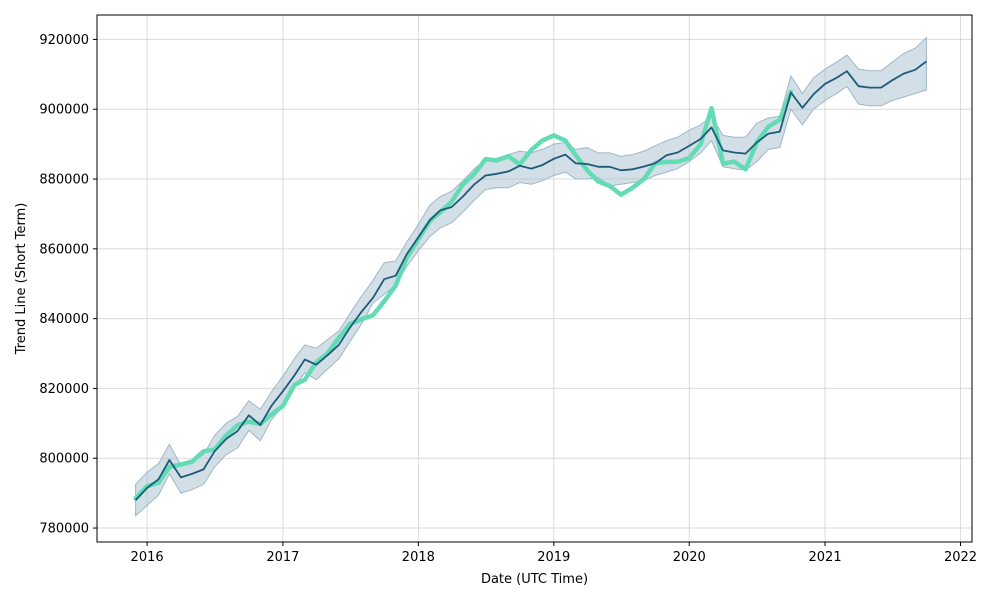  Describe the element at coordinates (64, 389) in the screenshot. I see `y-tick-label: 820000` at that location.